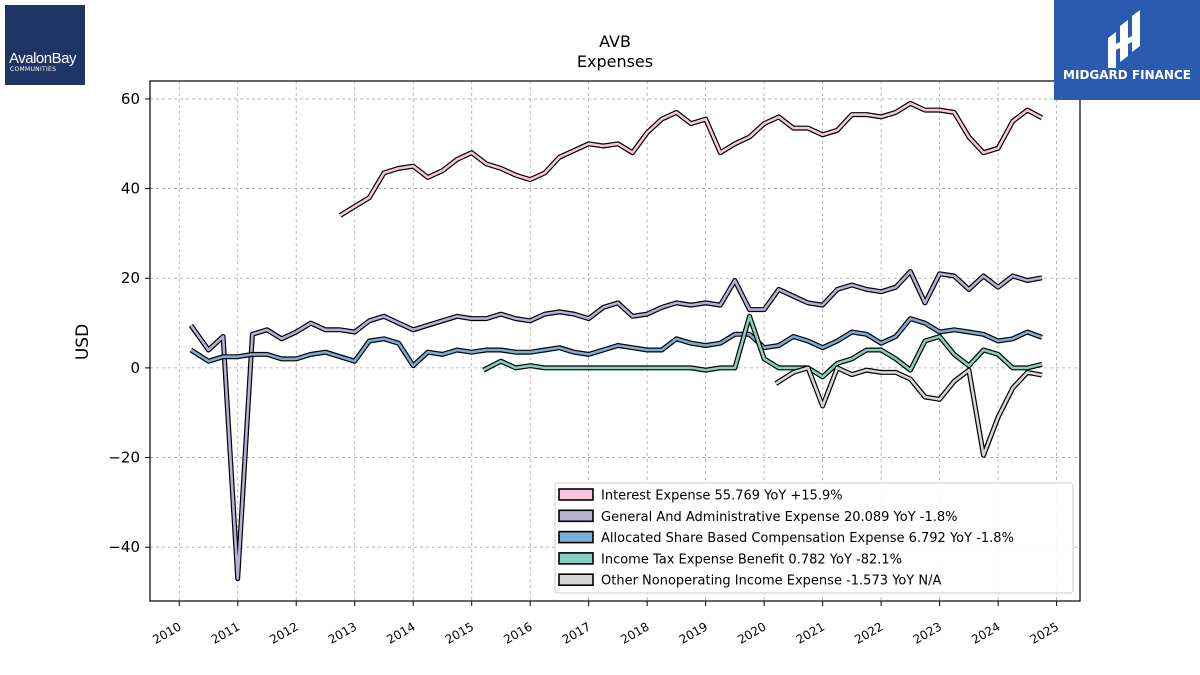 The height and width of the screenshot is (675, 1200). What do you see at coordinates (283, 632) in the screenshot?
I see `x-tick-label: 2012` at bounding box center [283, 632].